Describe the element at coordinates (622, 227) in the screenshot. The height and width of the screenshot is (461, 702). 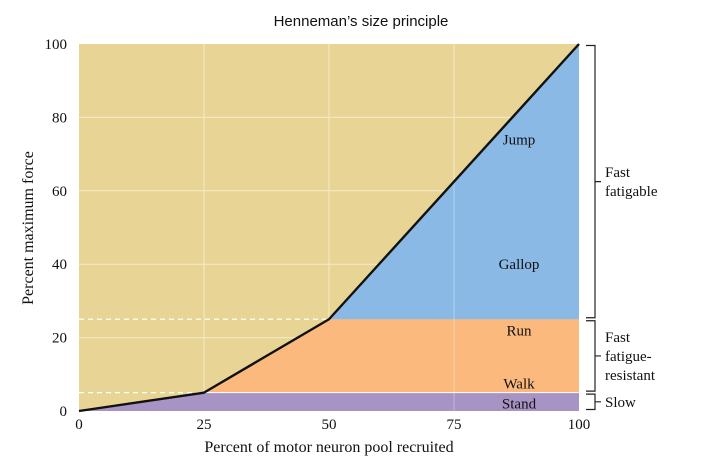
I see `fiber-type-brackets: Slow Fast fatigue-resistant Fast fatigable` at that location.